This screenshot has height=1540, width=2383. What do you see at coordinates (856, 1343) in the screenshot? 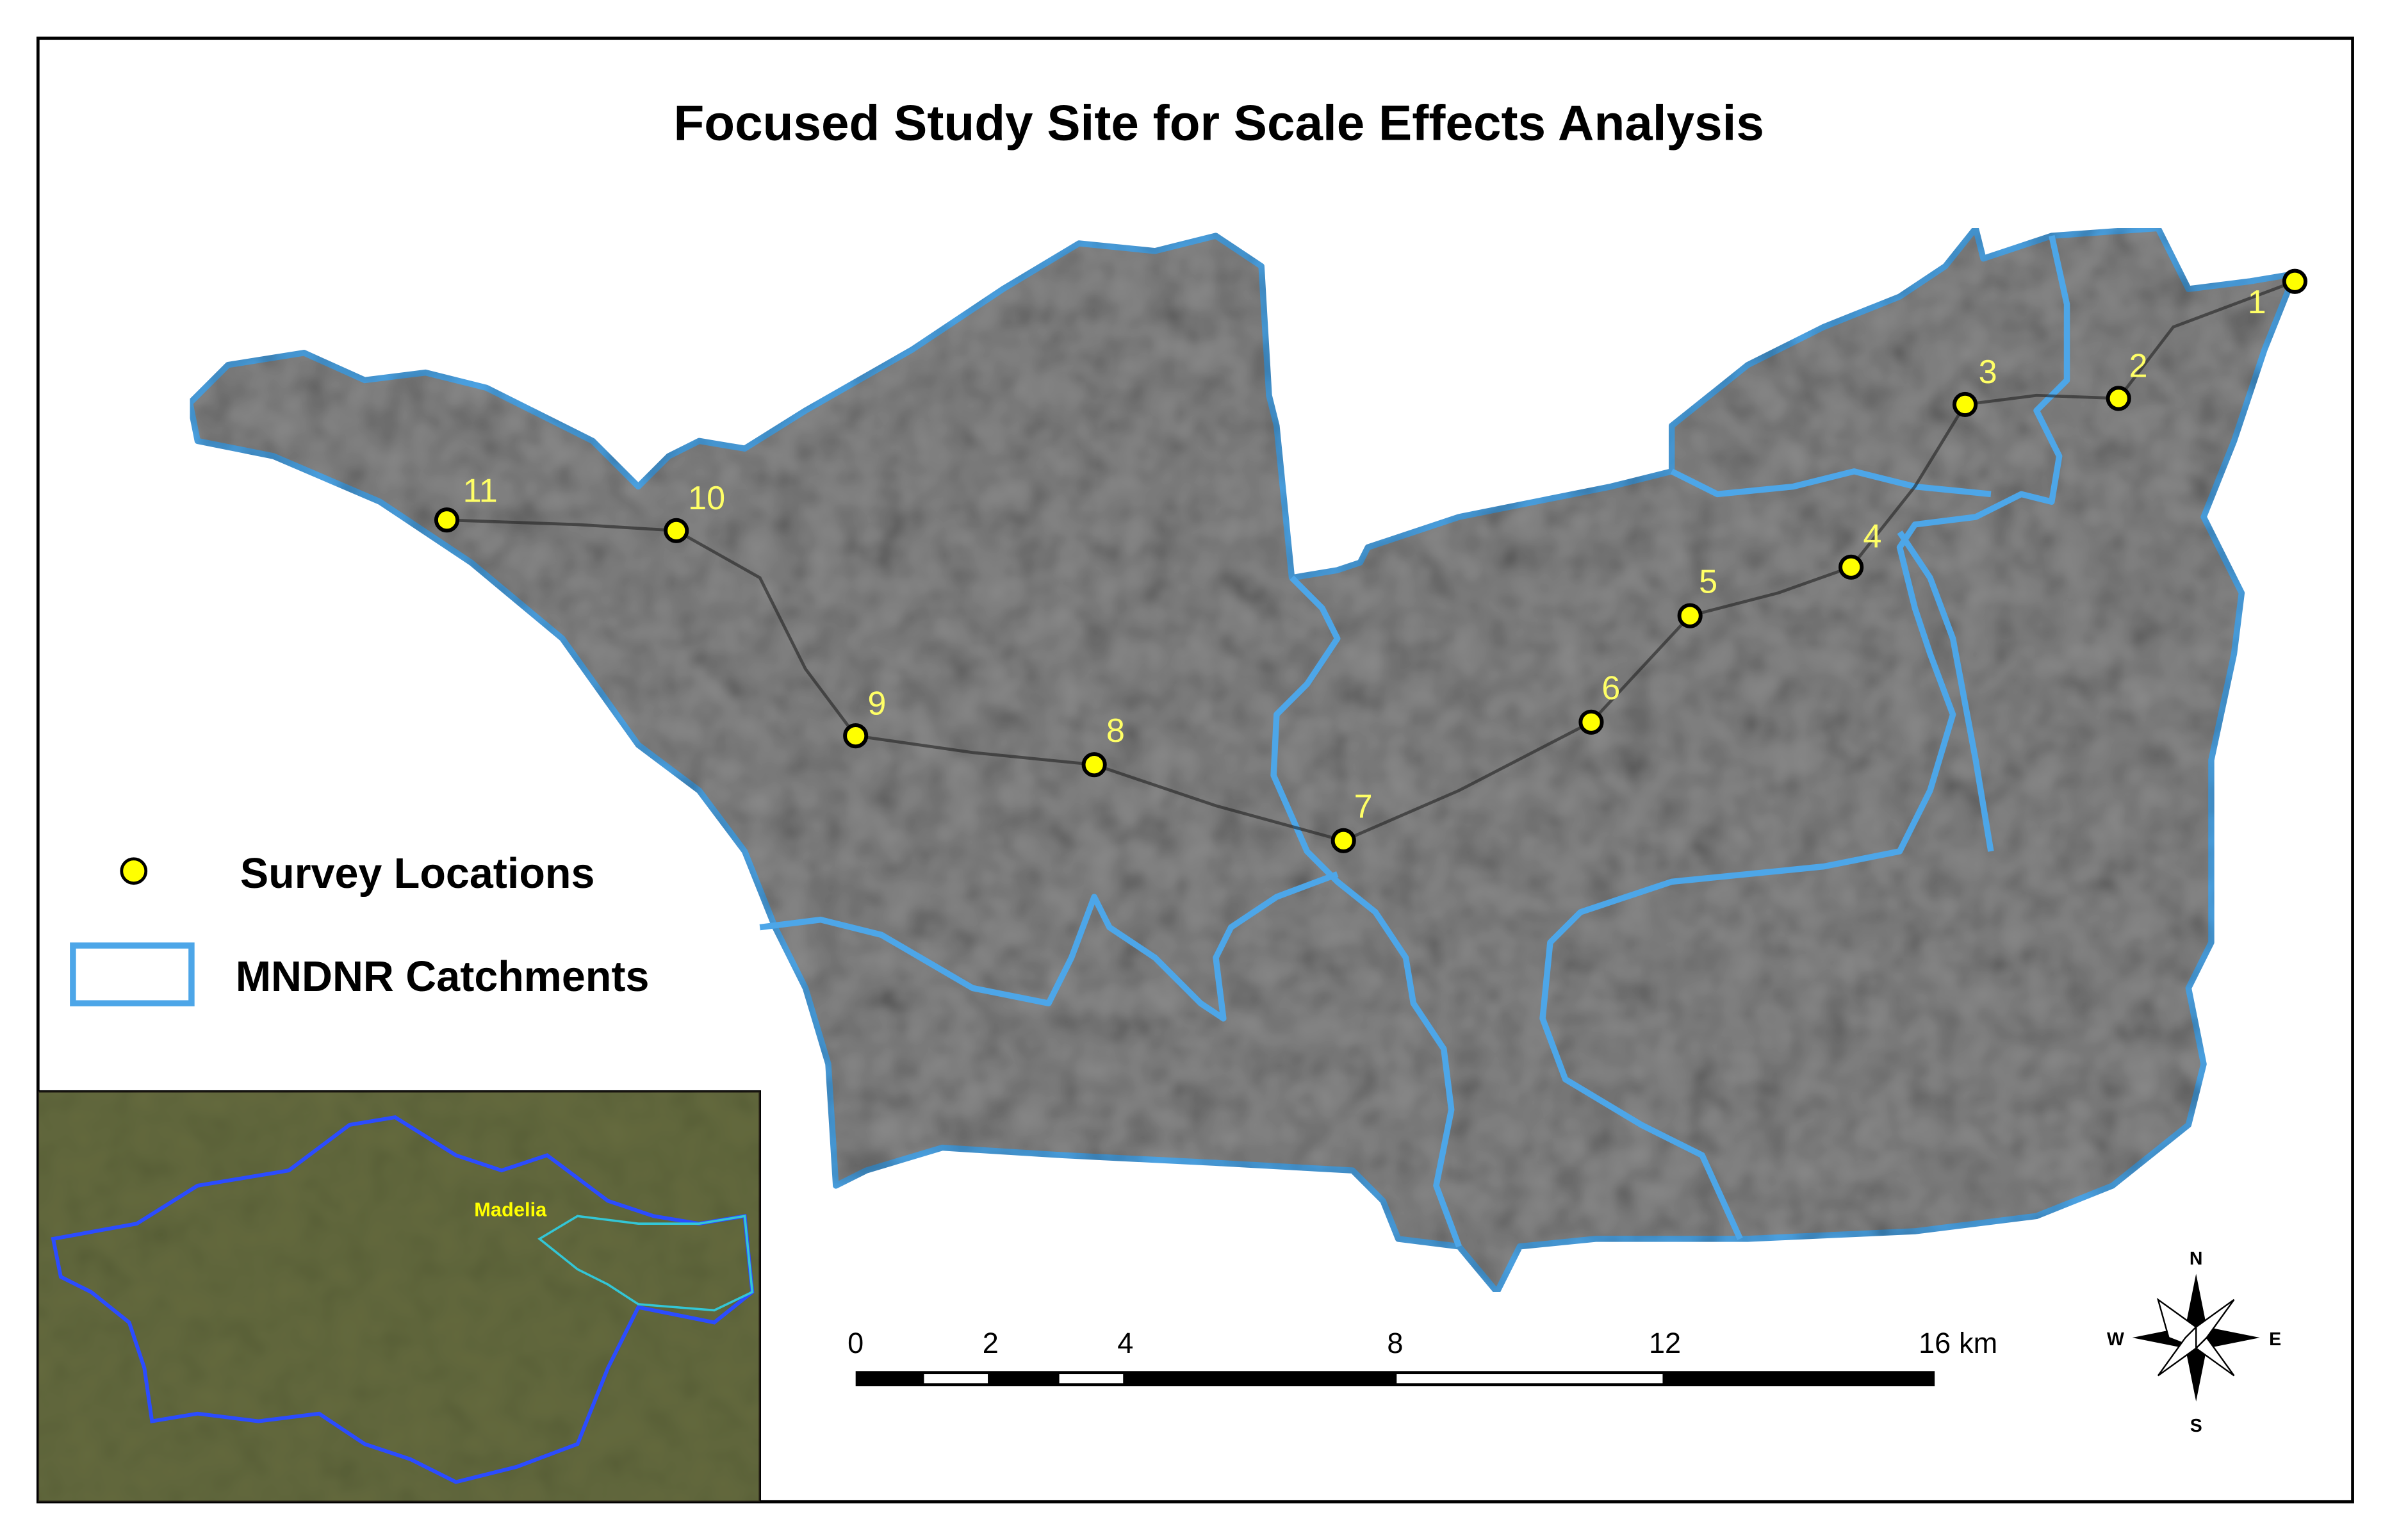
I see `scale-tick-label: 0` at bounding box center [856, 1343].